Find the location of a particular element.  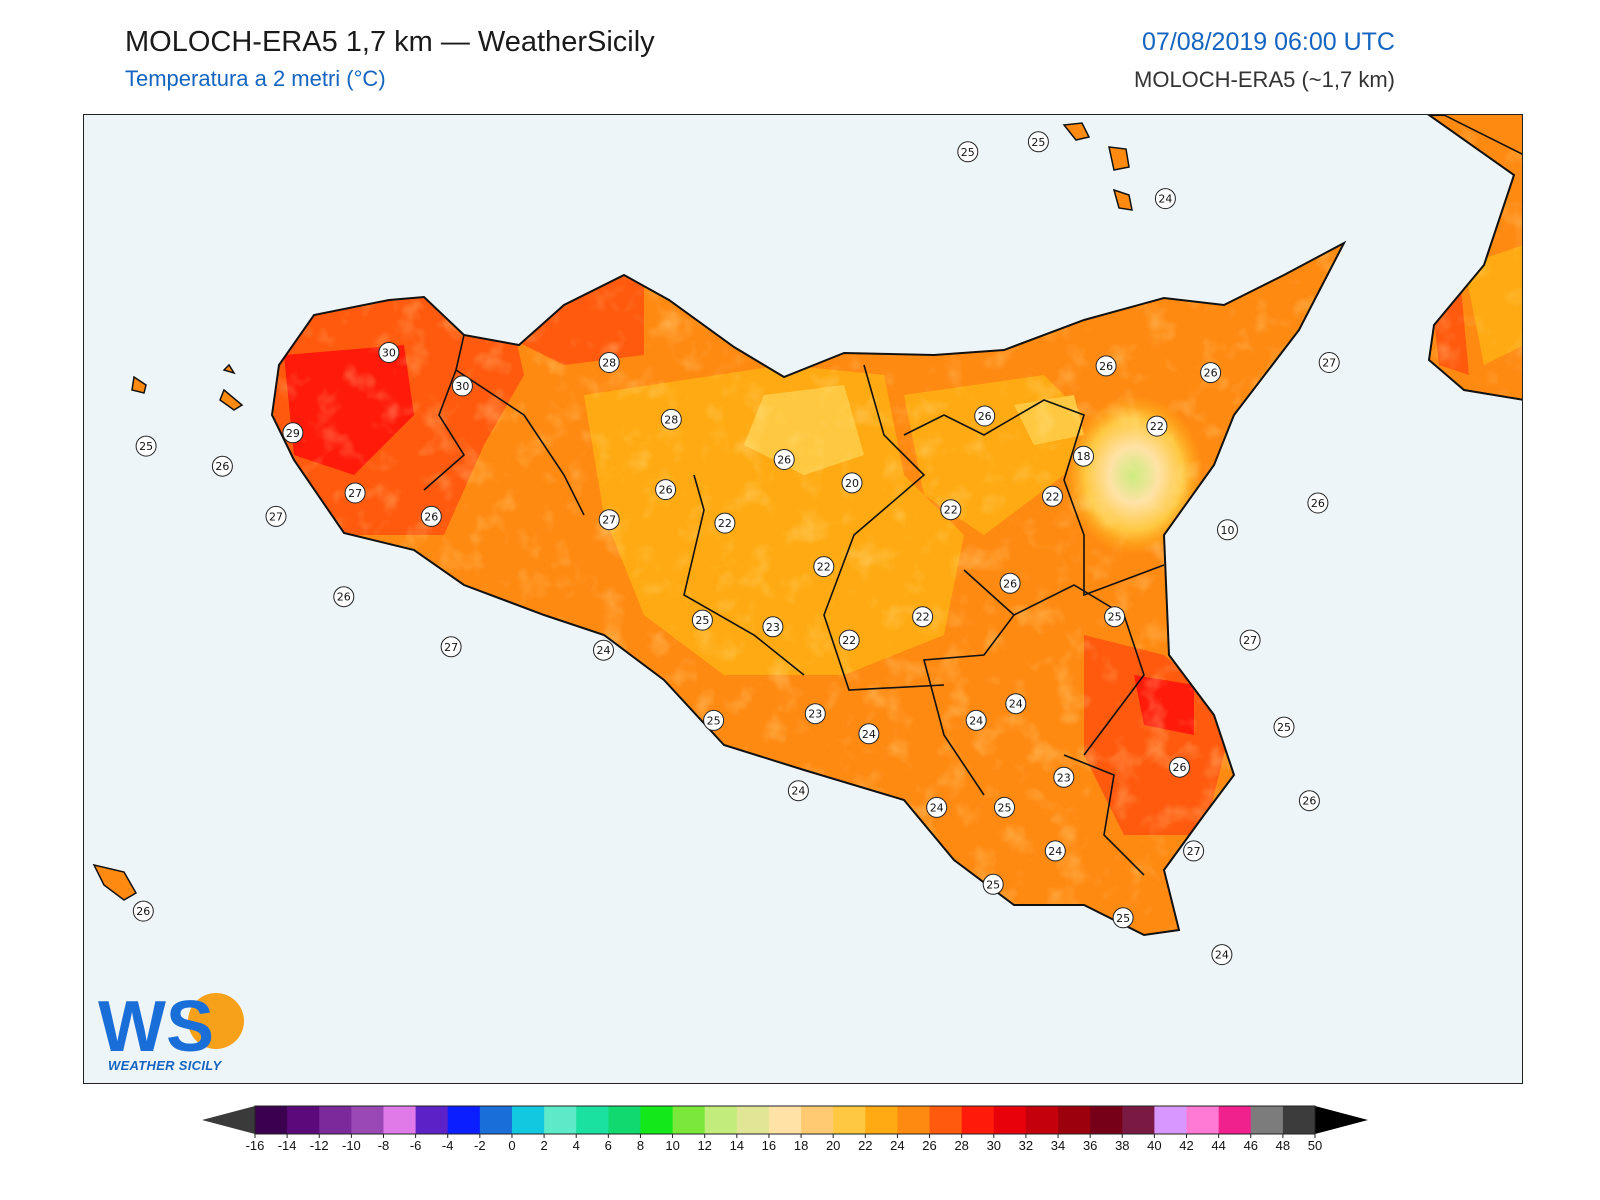

station-value: 23 is located at coordinates (773, 627).